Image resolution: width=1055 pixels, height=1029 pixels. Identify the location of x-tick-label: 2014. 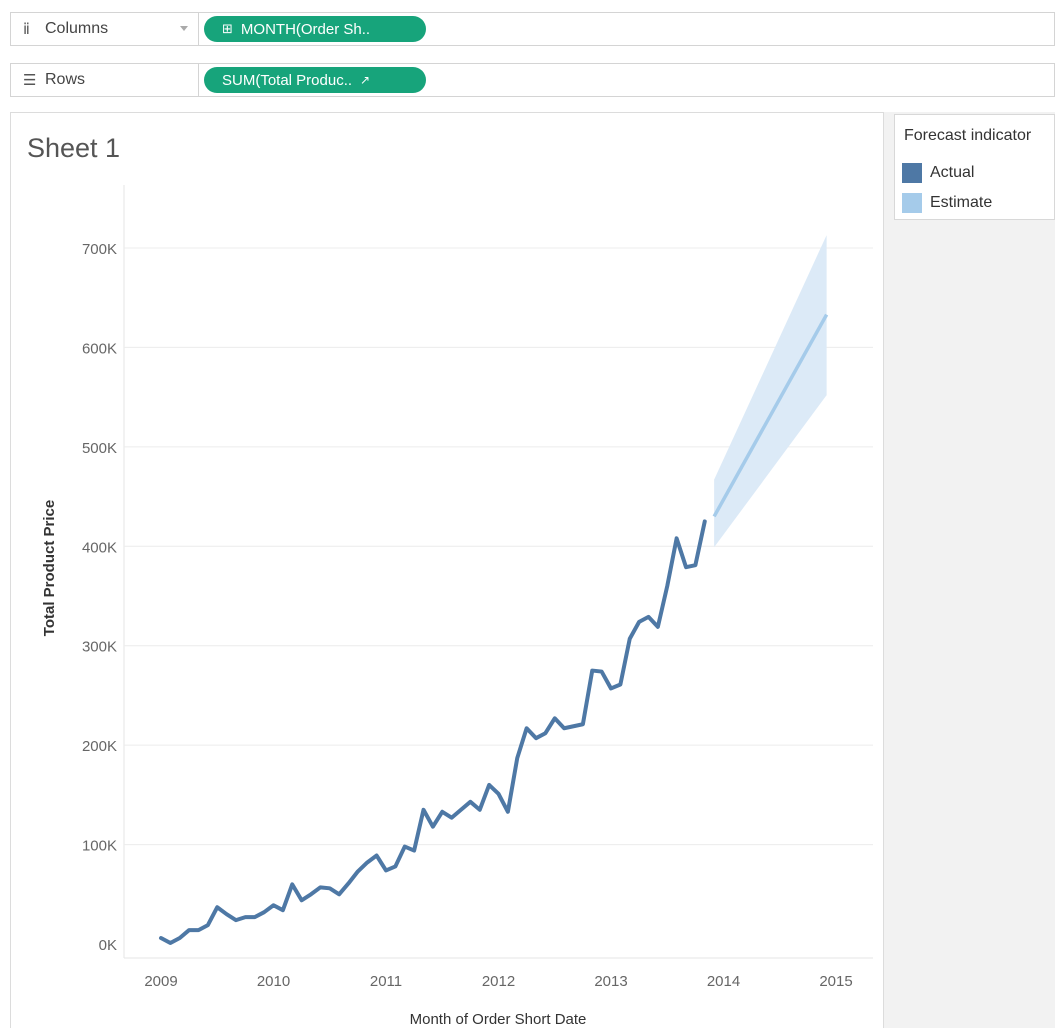
(723, 981).